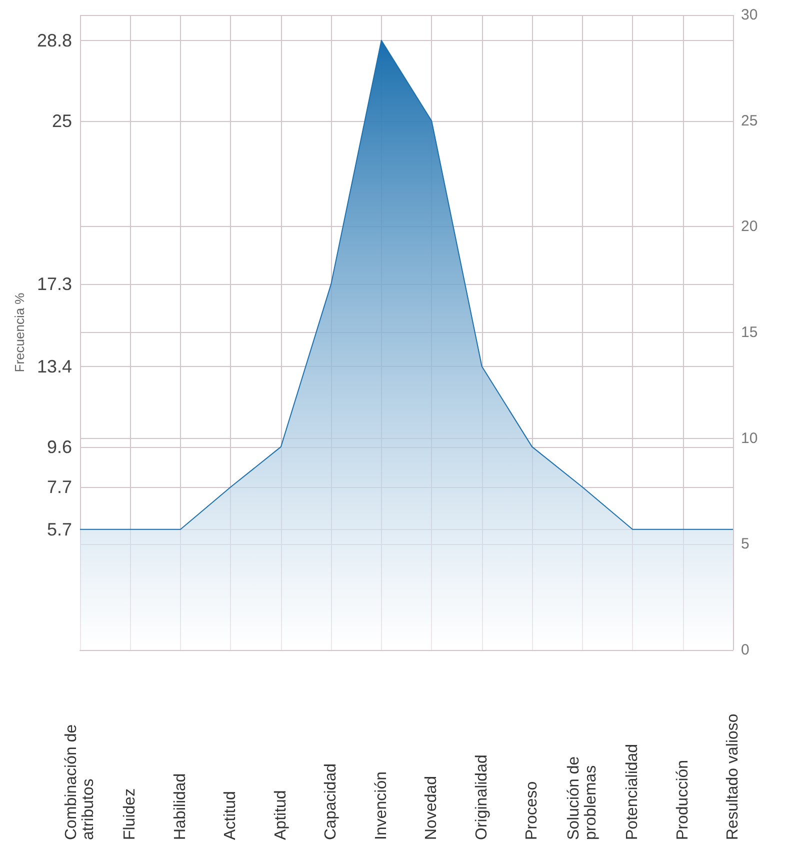 This screenshot has width=786, height=865. Describe the element at coordinates (54, 40) in the screenshot. I see `y-tick-label: 28.8` at that location.